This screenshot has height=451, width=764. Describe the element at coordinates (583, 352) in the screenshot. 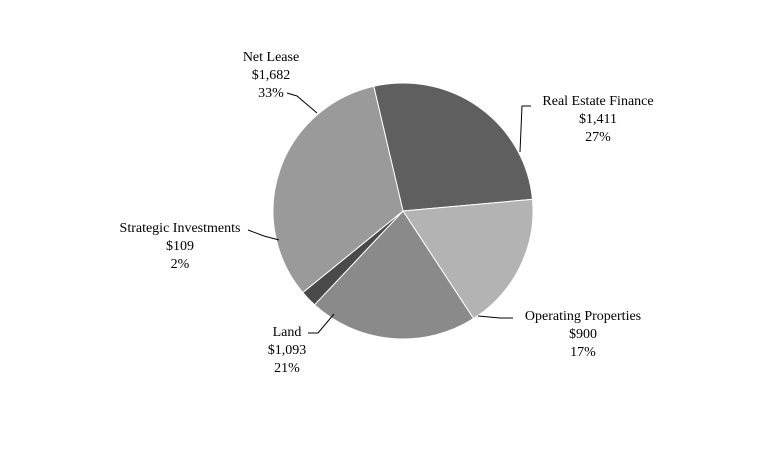

I see `slice-percent-label: 17%` at that location.